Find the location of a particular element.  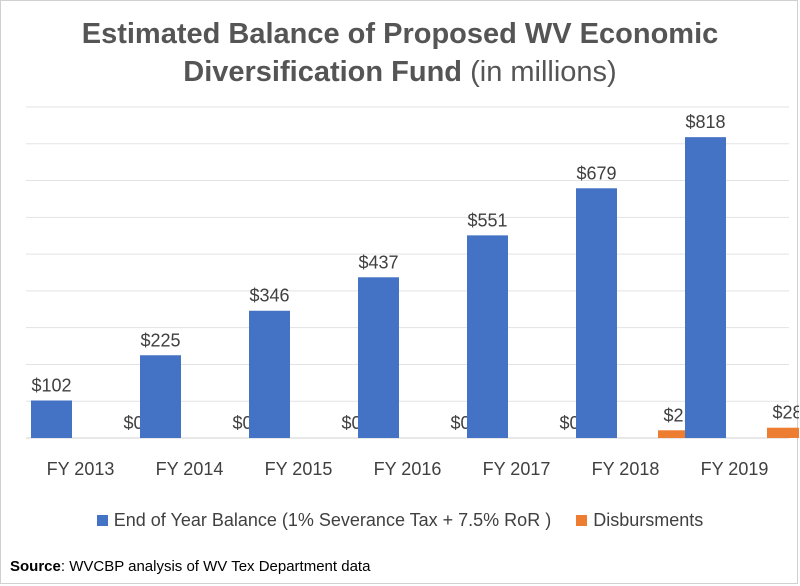

legend-swatch-disbursments is located at coordinates (582, 520).